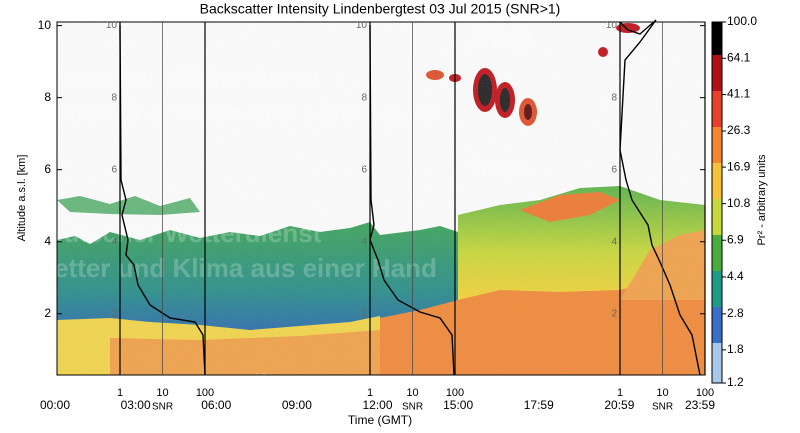 The height and width of the screenshot is (433, 800). What do you see at coordinates (742, 21) in the screenshot?
I see `colorbar-tick-label: 100.0` at bounding box center [742, 21].